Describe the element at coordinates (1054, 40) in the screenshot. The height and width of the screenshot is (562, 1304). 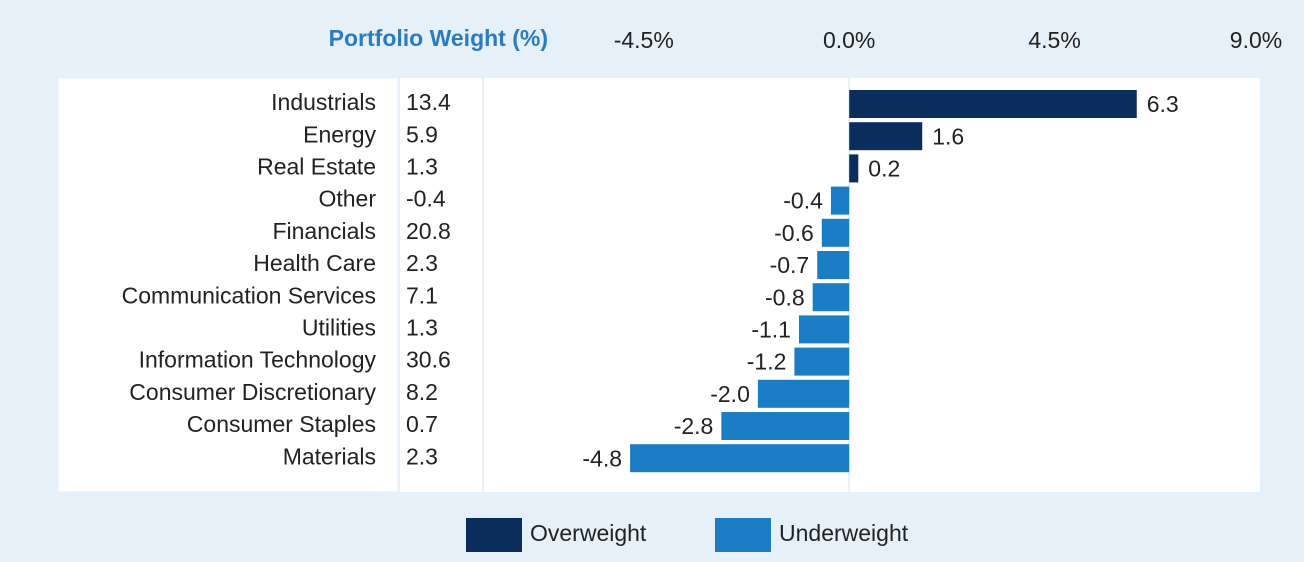
I see `x-tick-label: 4.5%` at that location.